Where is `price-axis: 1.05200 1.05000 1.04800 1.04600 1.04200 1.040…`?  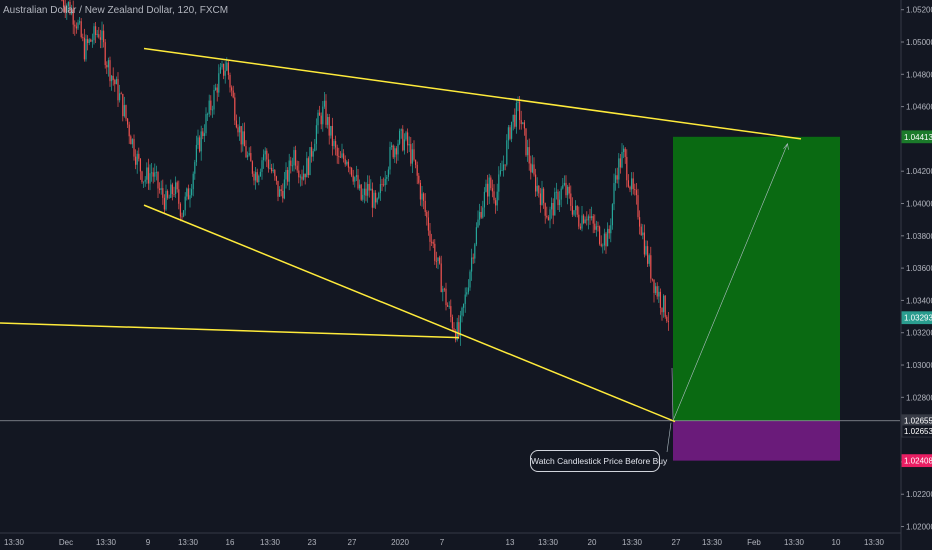
price-axis: 1.05200 1.05000 1.04800 1.04600 1.04200 1.040… is located at coordinates (916, 275).